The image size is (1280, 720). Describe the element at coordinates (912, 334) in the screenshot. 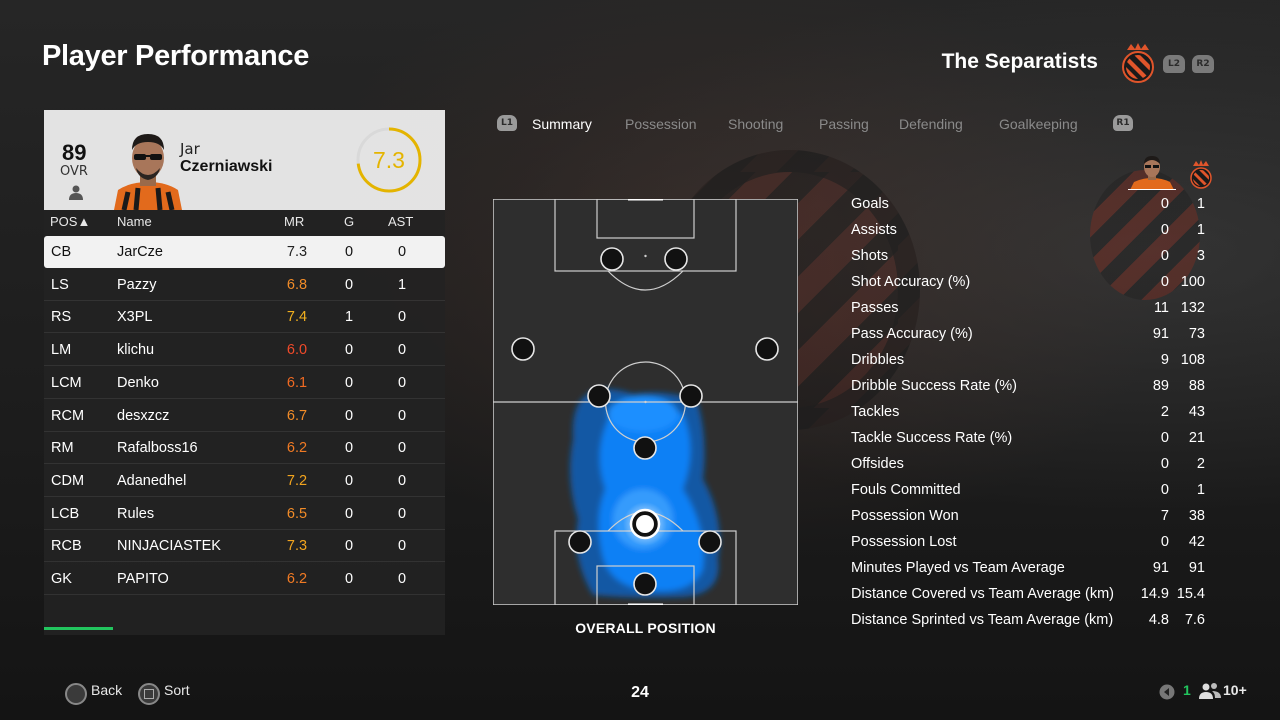

I see `stat-label: Pass Accuracy (%)` at that location.